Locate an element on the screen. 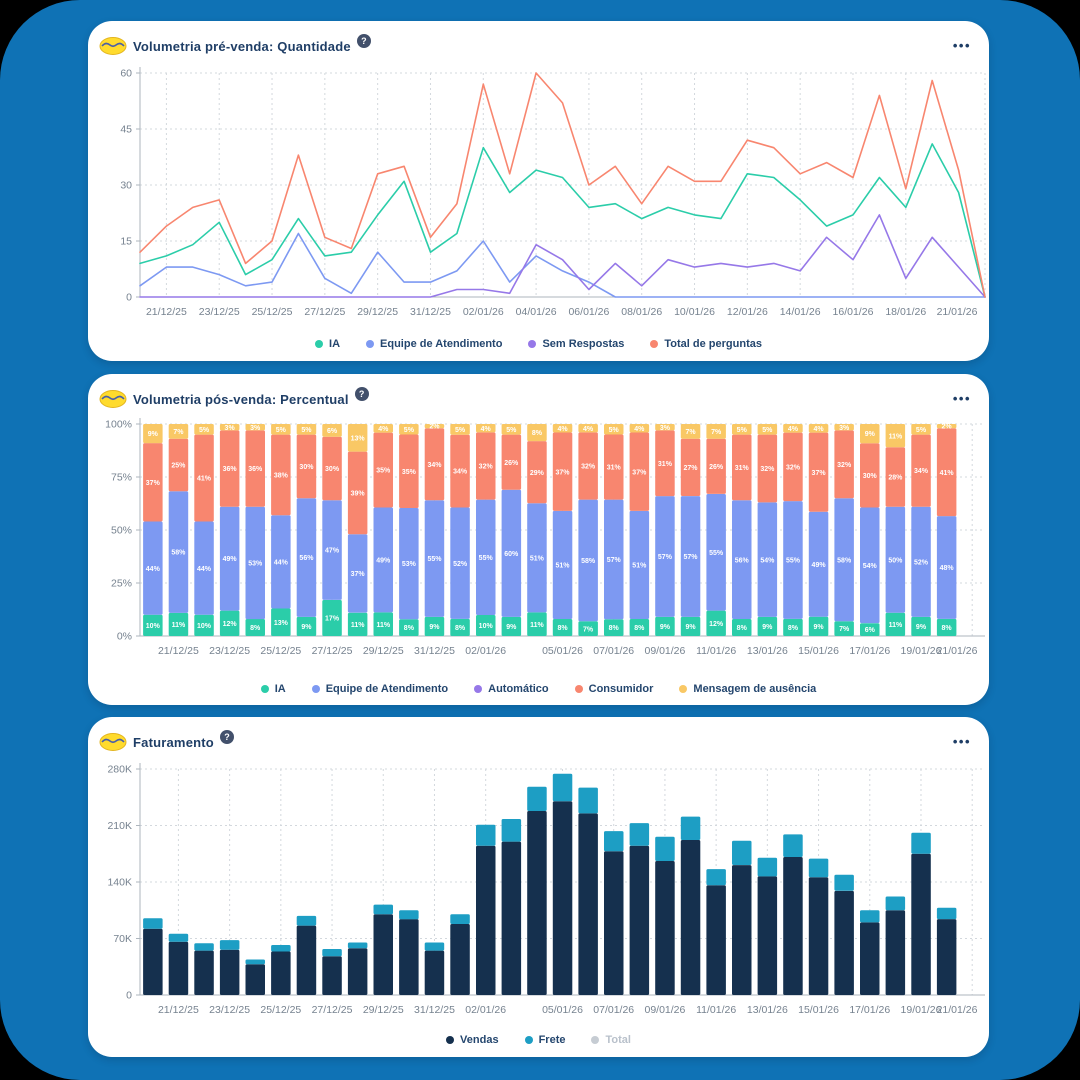 The height and width of the screenshot is (1080, 1080). svg-text: 41% is located at coordinates (947, 473).